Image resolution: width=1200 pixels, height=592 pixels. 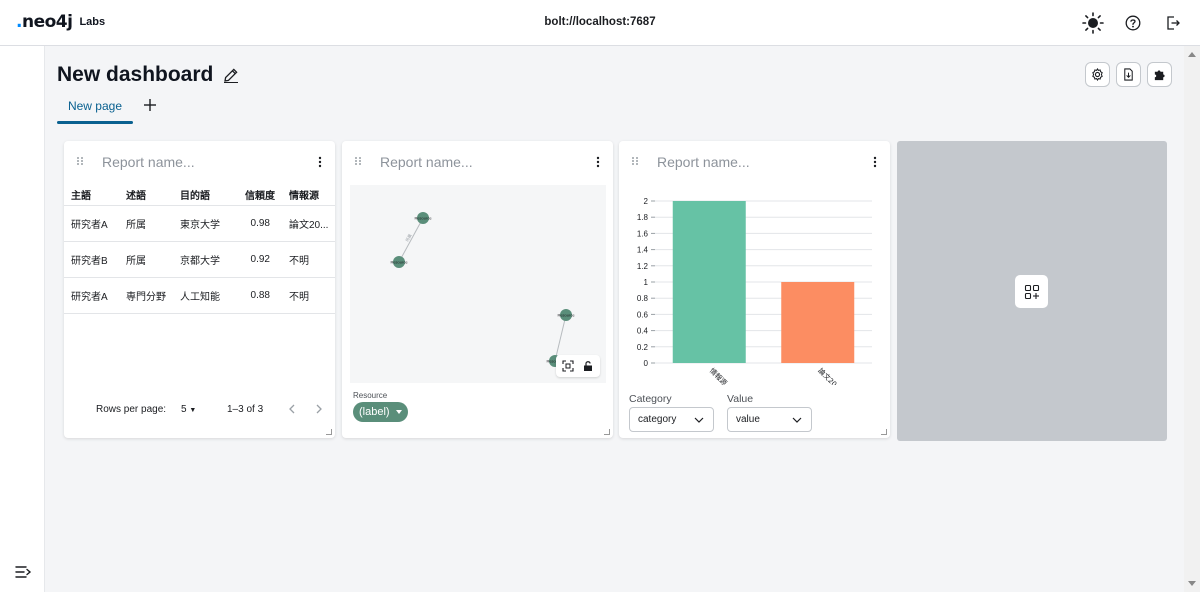 What do you see at coordinates (1159, 74) in the screenshot?
I see `extensions-button` at bounding box center [1159, 74].